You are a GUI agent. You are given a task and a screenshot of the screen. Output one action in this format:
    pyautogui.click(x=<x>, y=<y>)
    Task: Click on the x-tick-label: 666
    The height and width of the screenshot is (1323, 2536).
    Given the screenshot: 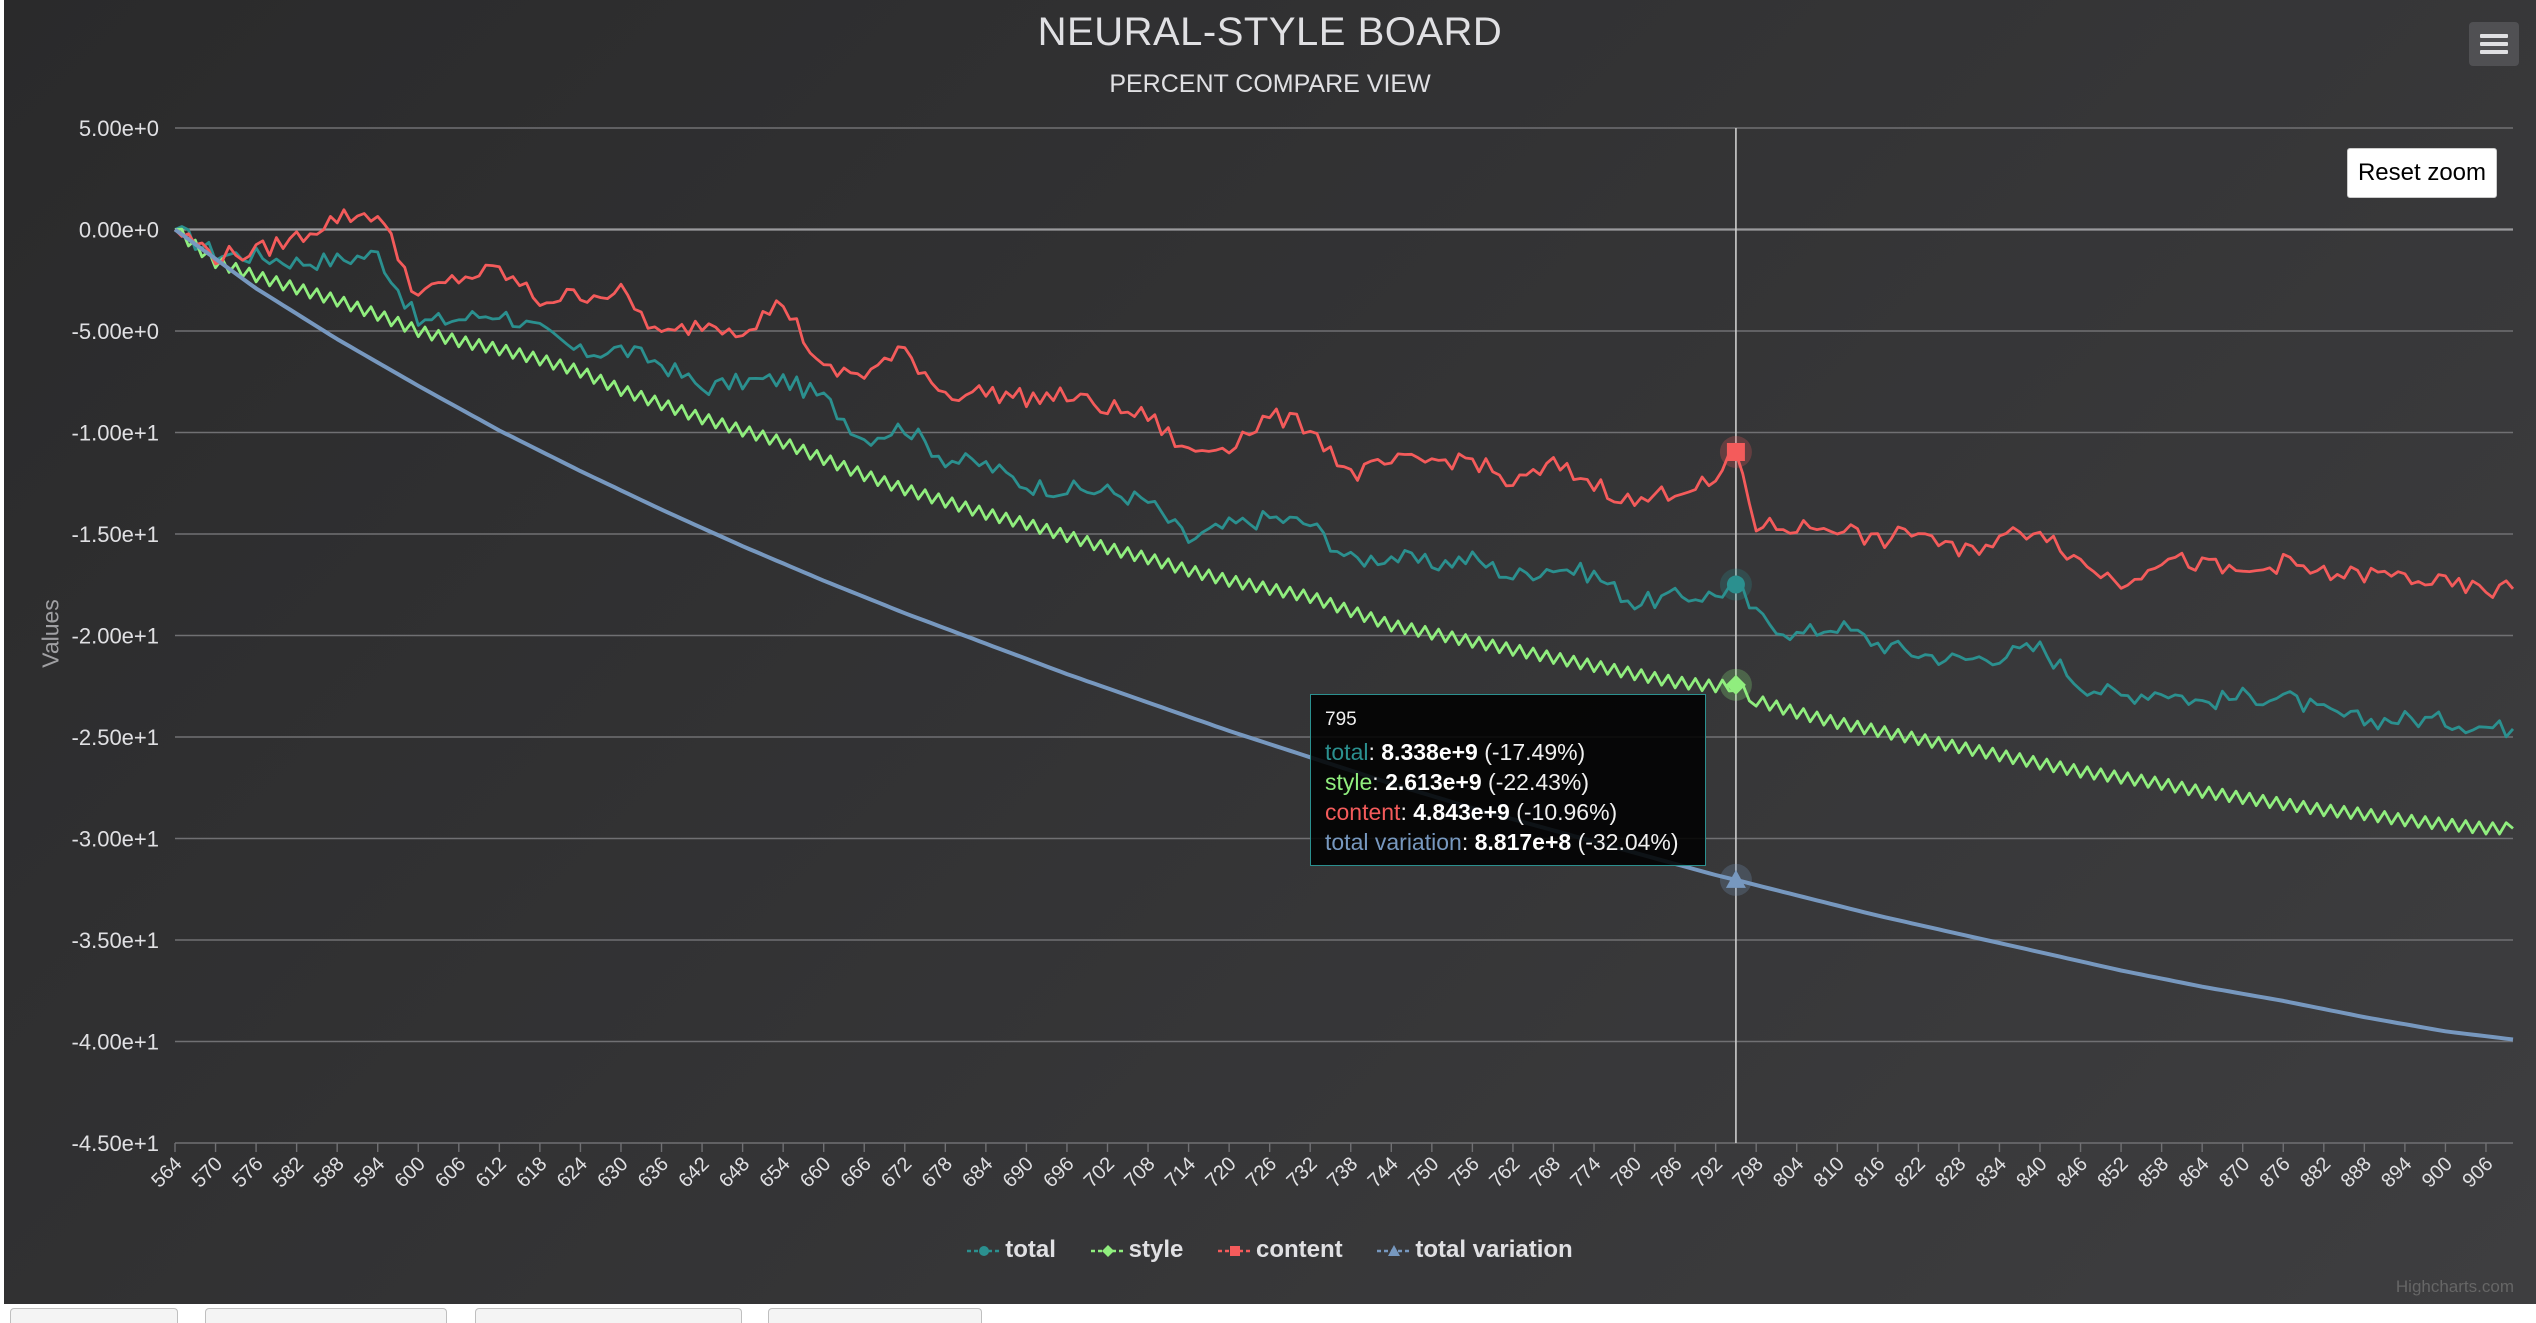 What is the action you would take?
    pyautogui.click(x=856, y=1172)
    